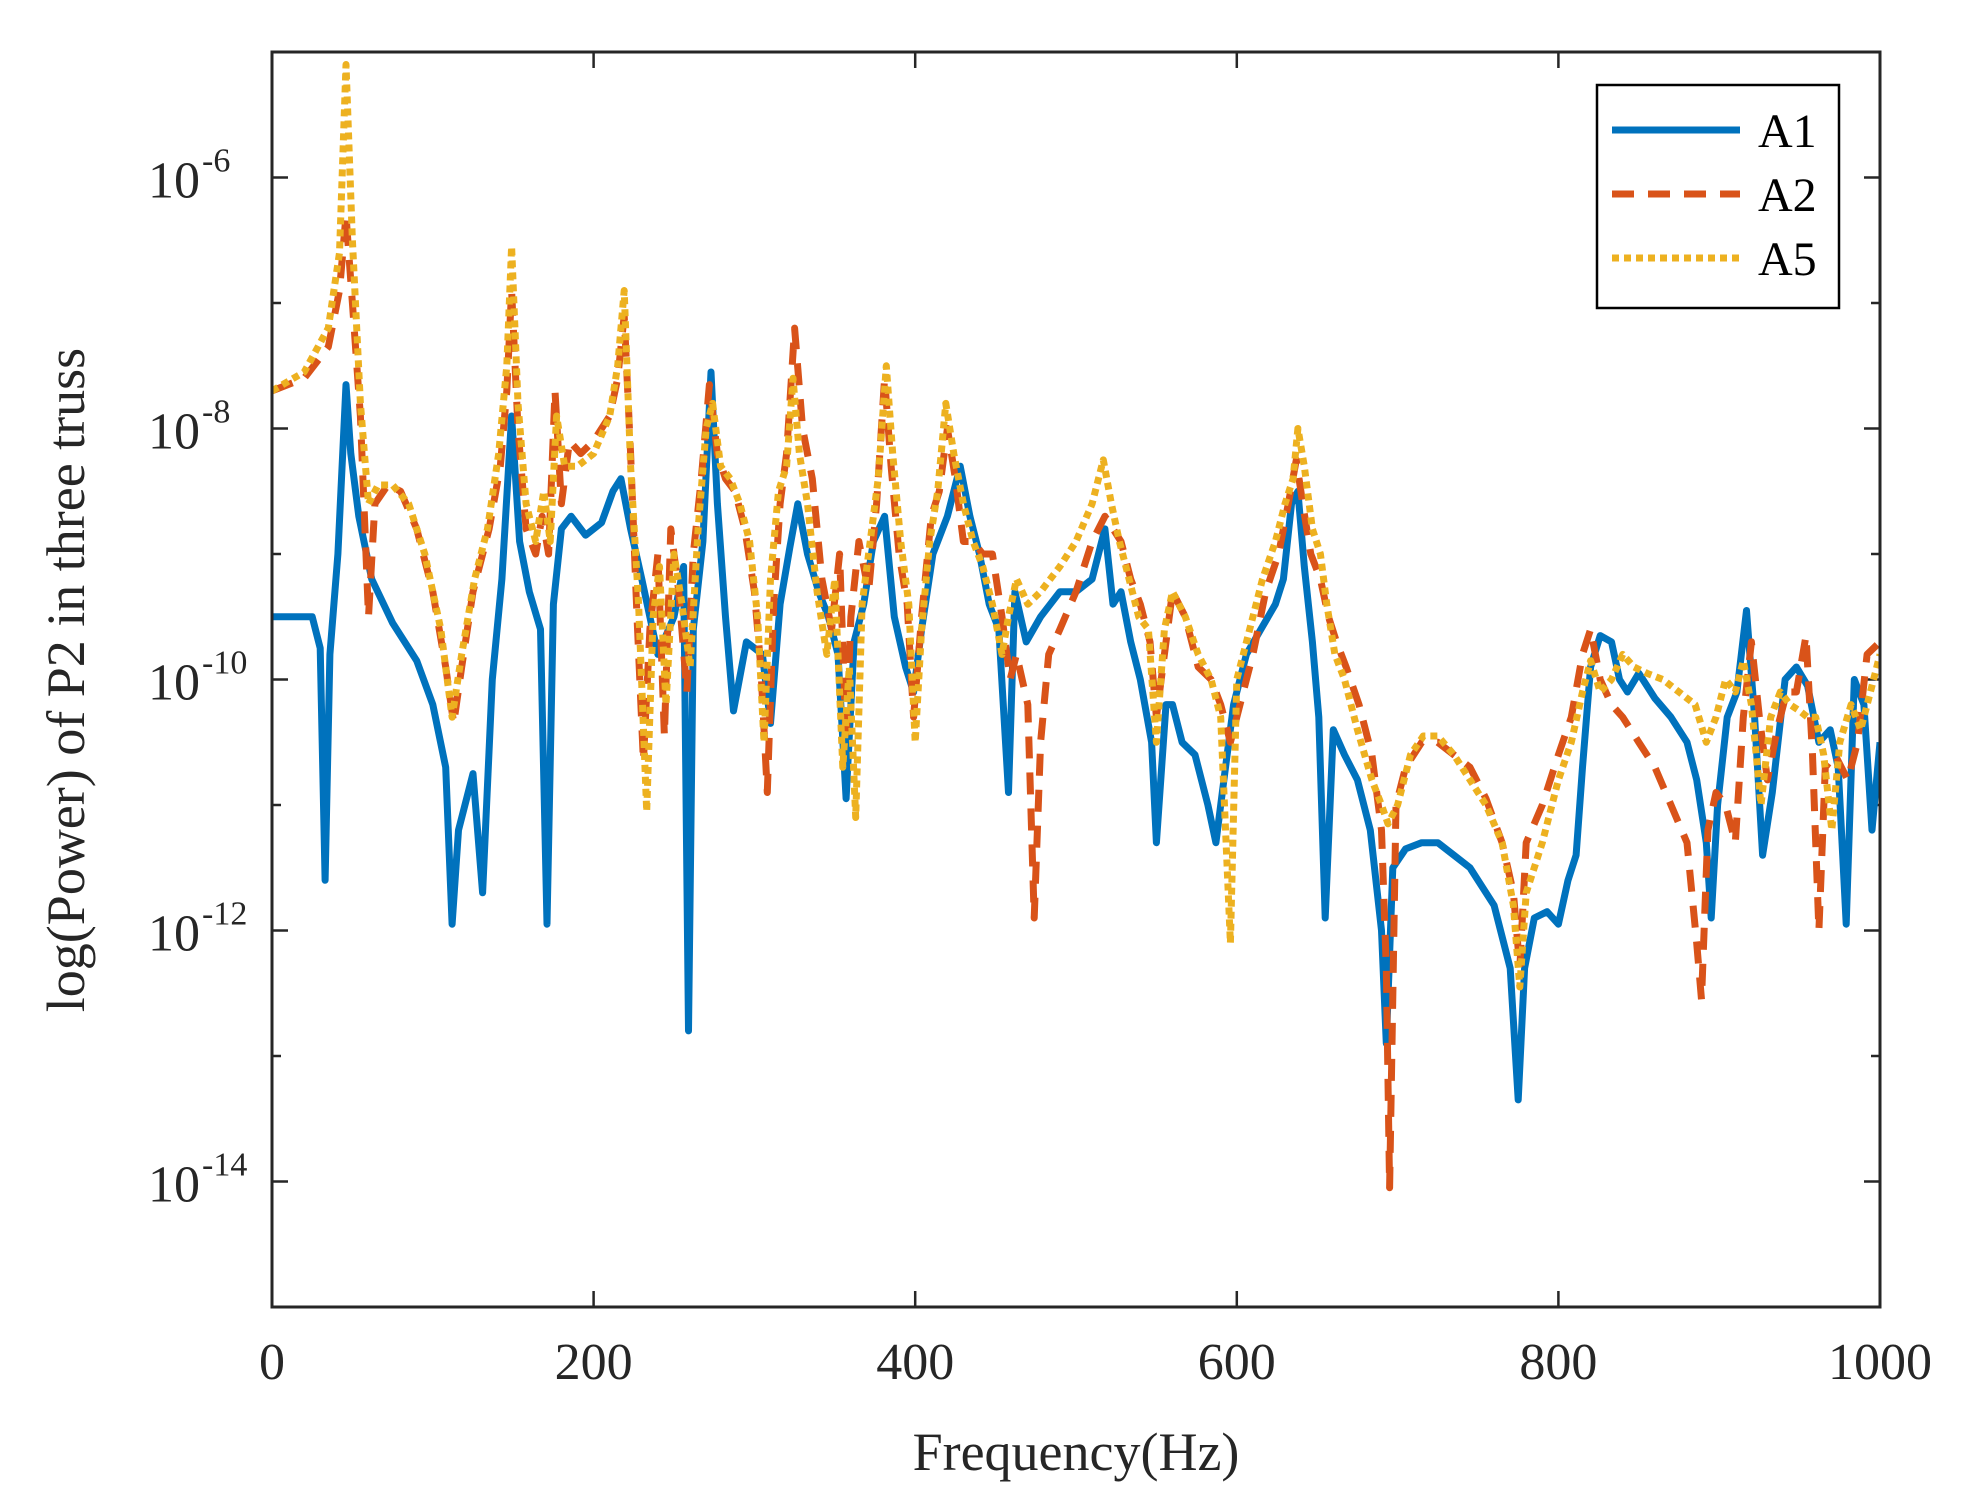  Describe the element at coordinates (1787, 195) in the screenshot. I see `legend-label-A2: A2` at that location.